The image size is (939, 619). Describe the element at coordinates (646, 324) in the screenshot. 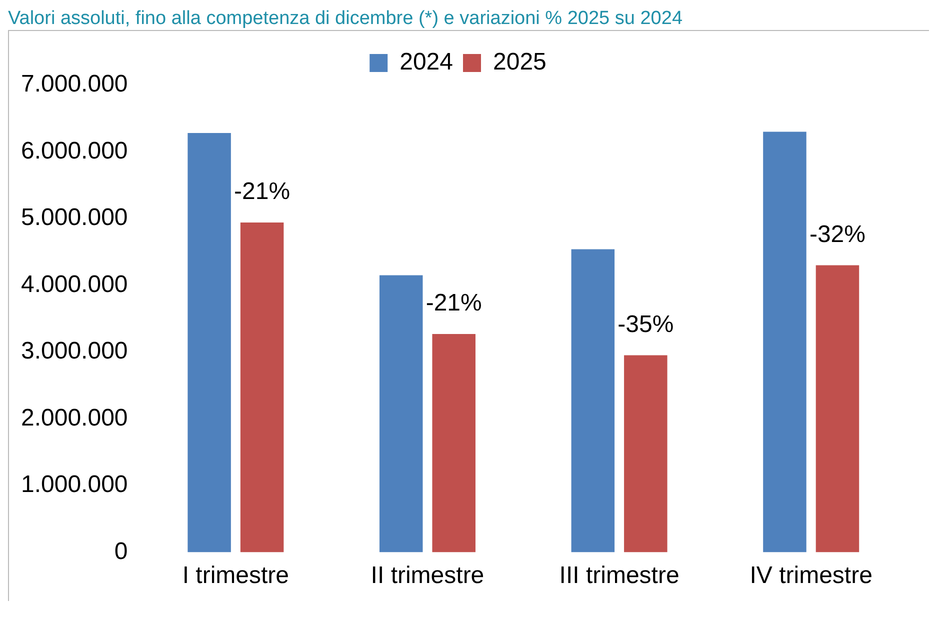

I see `annotation: -35%` at that location.